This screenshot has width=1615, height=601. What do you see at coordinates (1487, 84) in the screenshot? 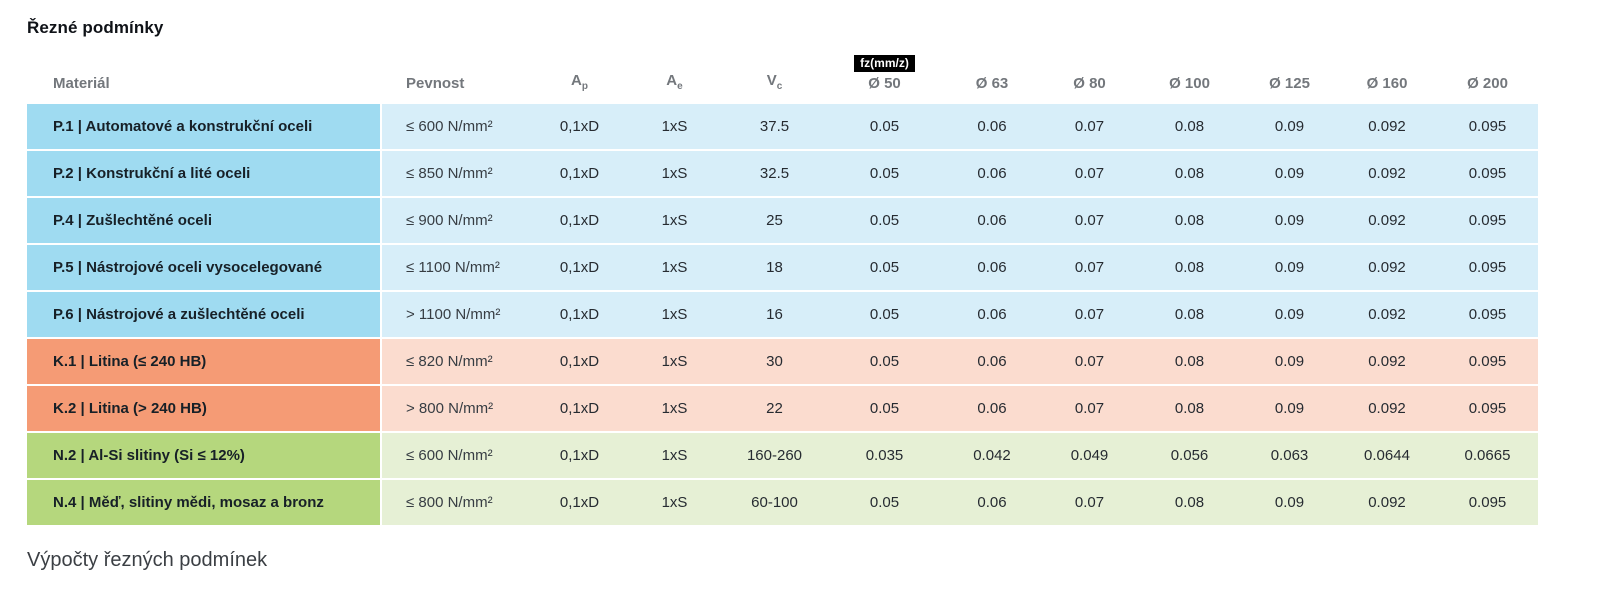
I see `col-header-d200: Ø 200` at bounding box center [1487, 84].